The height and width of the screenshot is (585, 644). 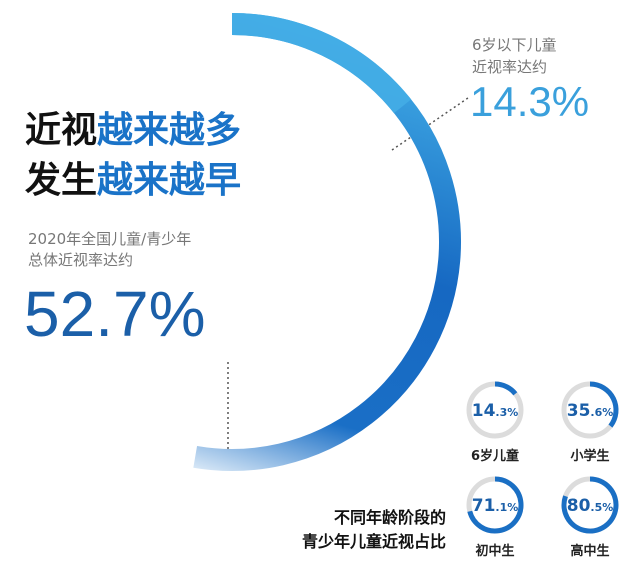 I want to click on donut-value-frac: .1%, so click(x=506, y=507).